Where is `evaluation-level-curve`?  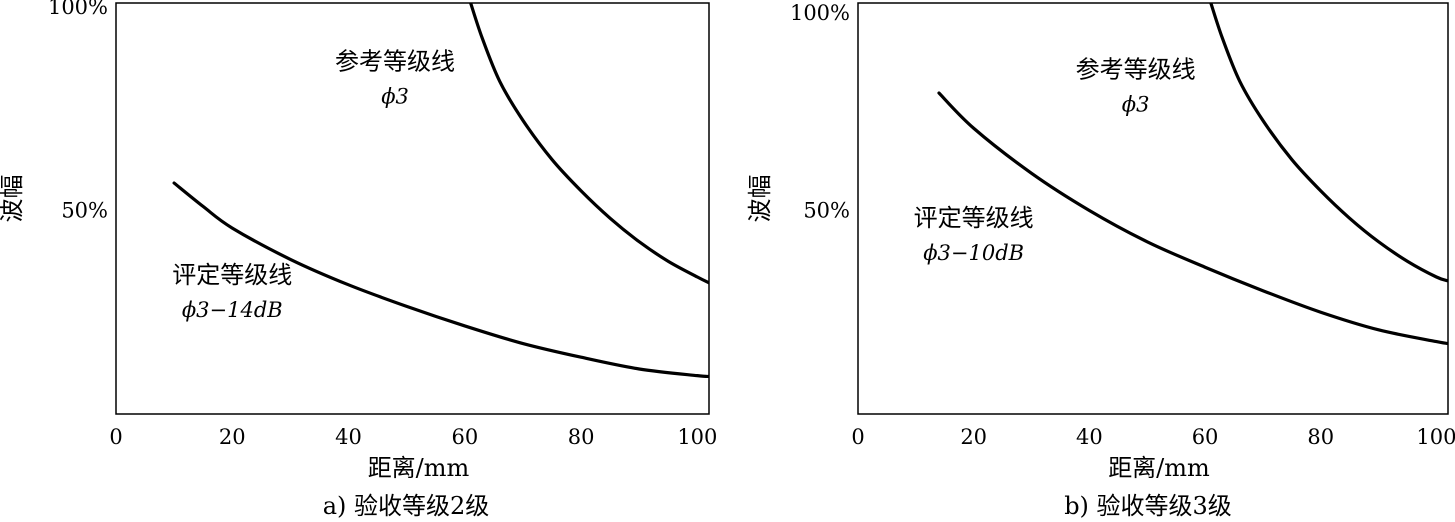
evaluation-level-curve is located at coordinates (440, 280).